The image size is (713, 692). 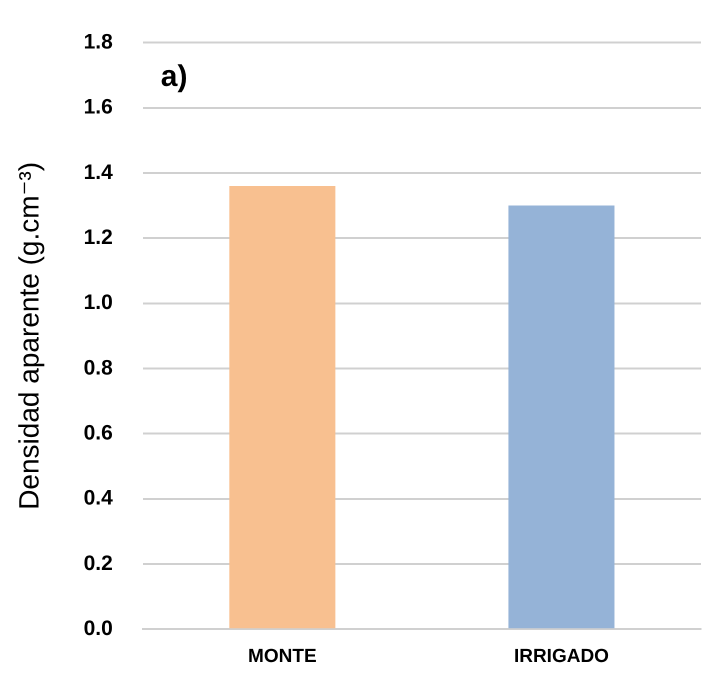 I want to click on y-tick-label: 1.8, so click(x=99, y=42).